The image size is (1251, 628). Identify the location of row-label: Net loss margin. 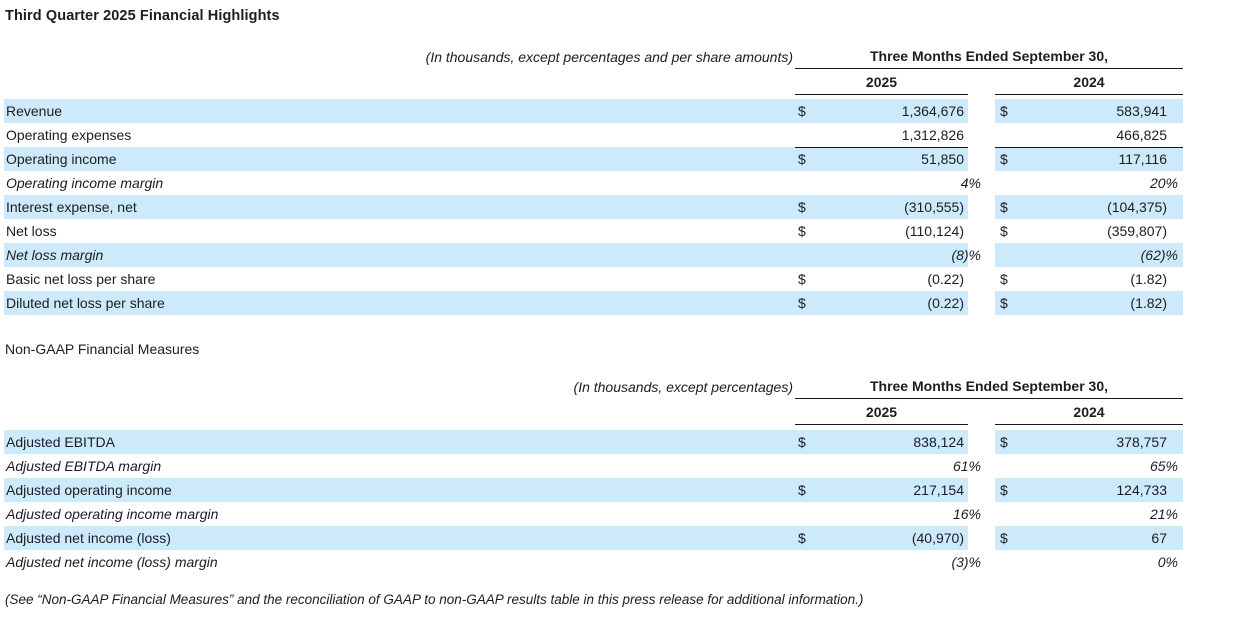
(399, 255).